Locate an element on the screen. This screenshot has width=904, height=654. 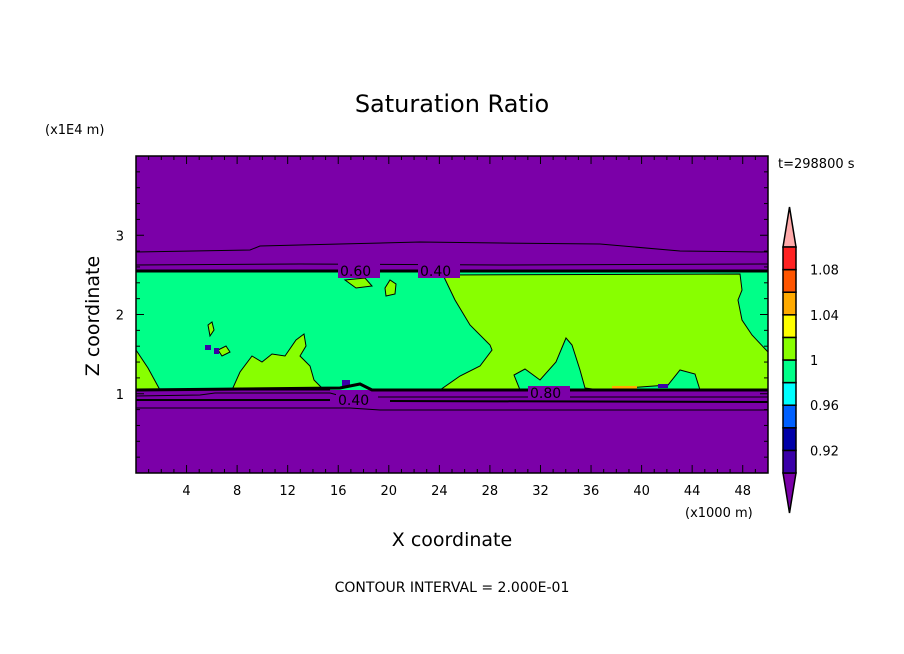
colorbar: 1.08 1.04 1 0.96 0.92 is located at coordinates (810, 360).